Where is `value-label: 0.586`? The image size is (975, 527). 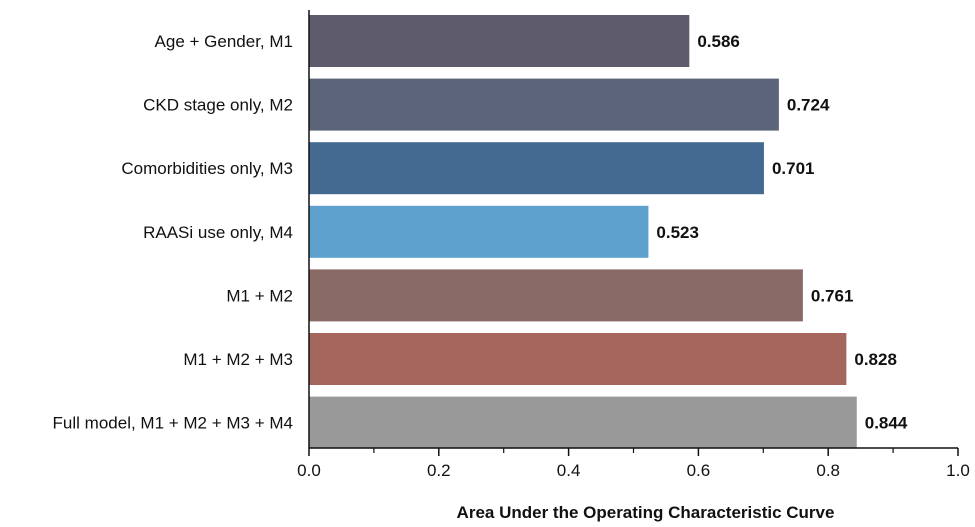
value-label: 0.586 is located at coordinates (718, 41).